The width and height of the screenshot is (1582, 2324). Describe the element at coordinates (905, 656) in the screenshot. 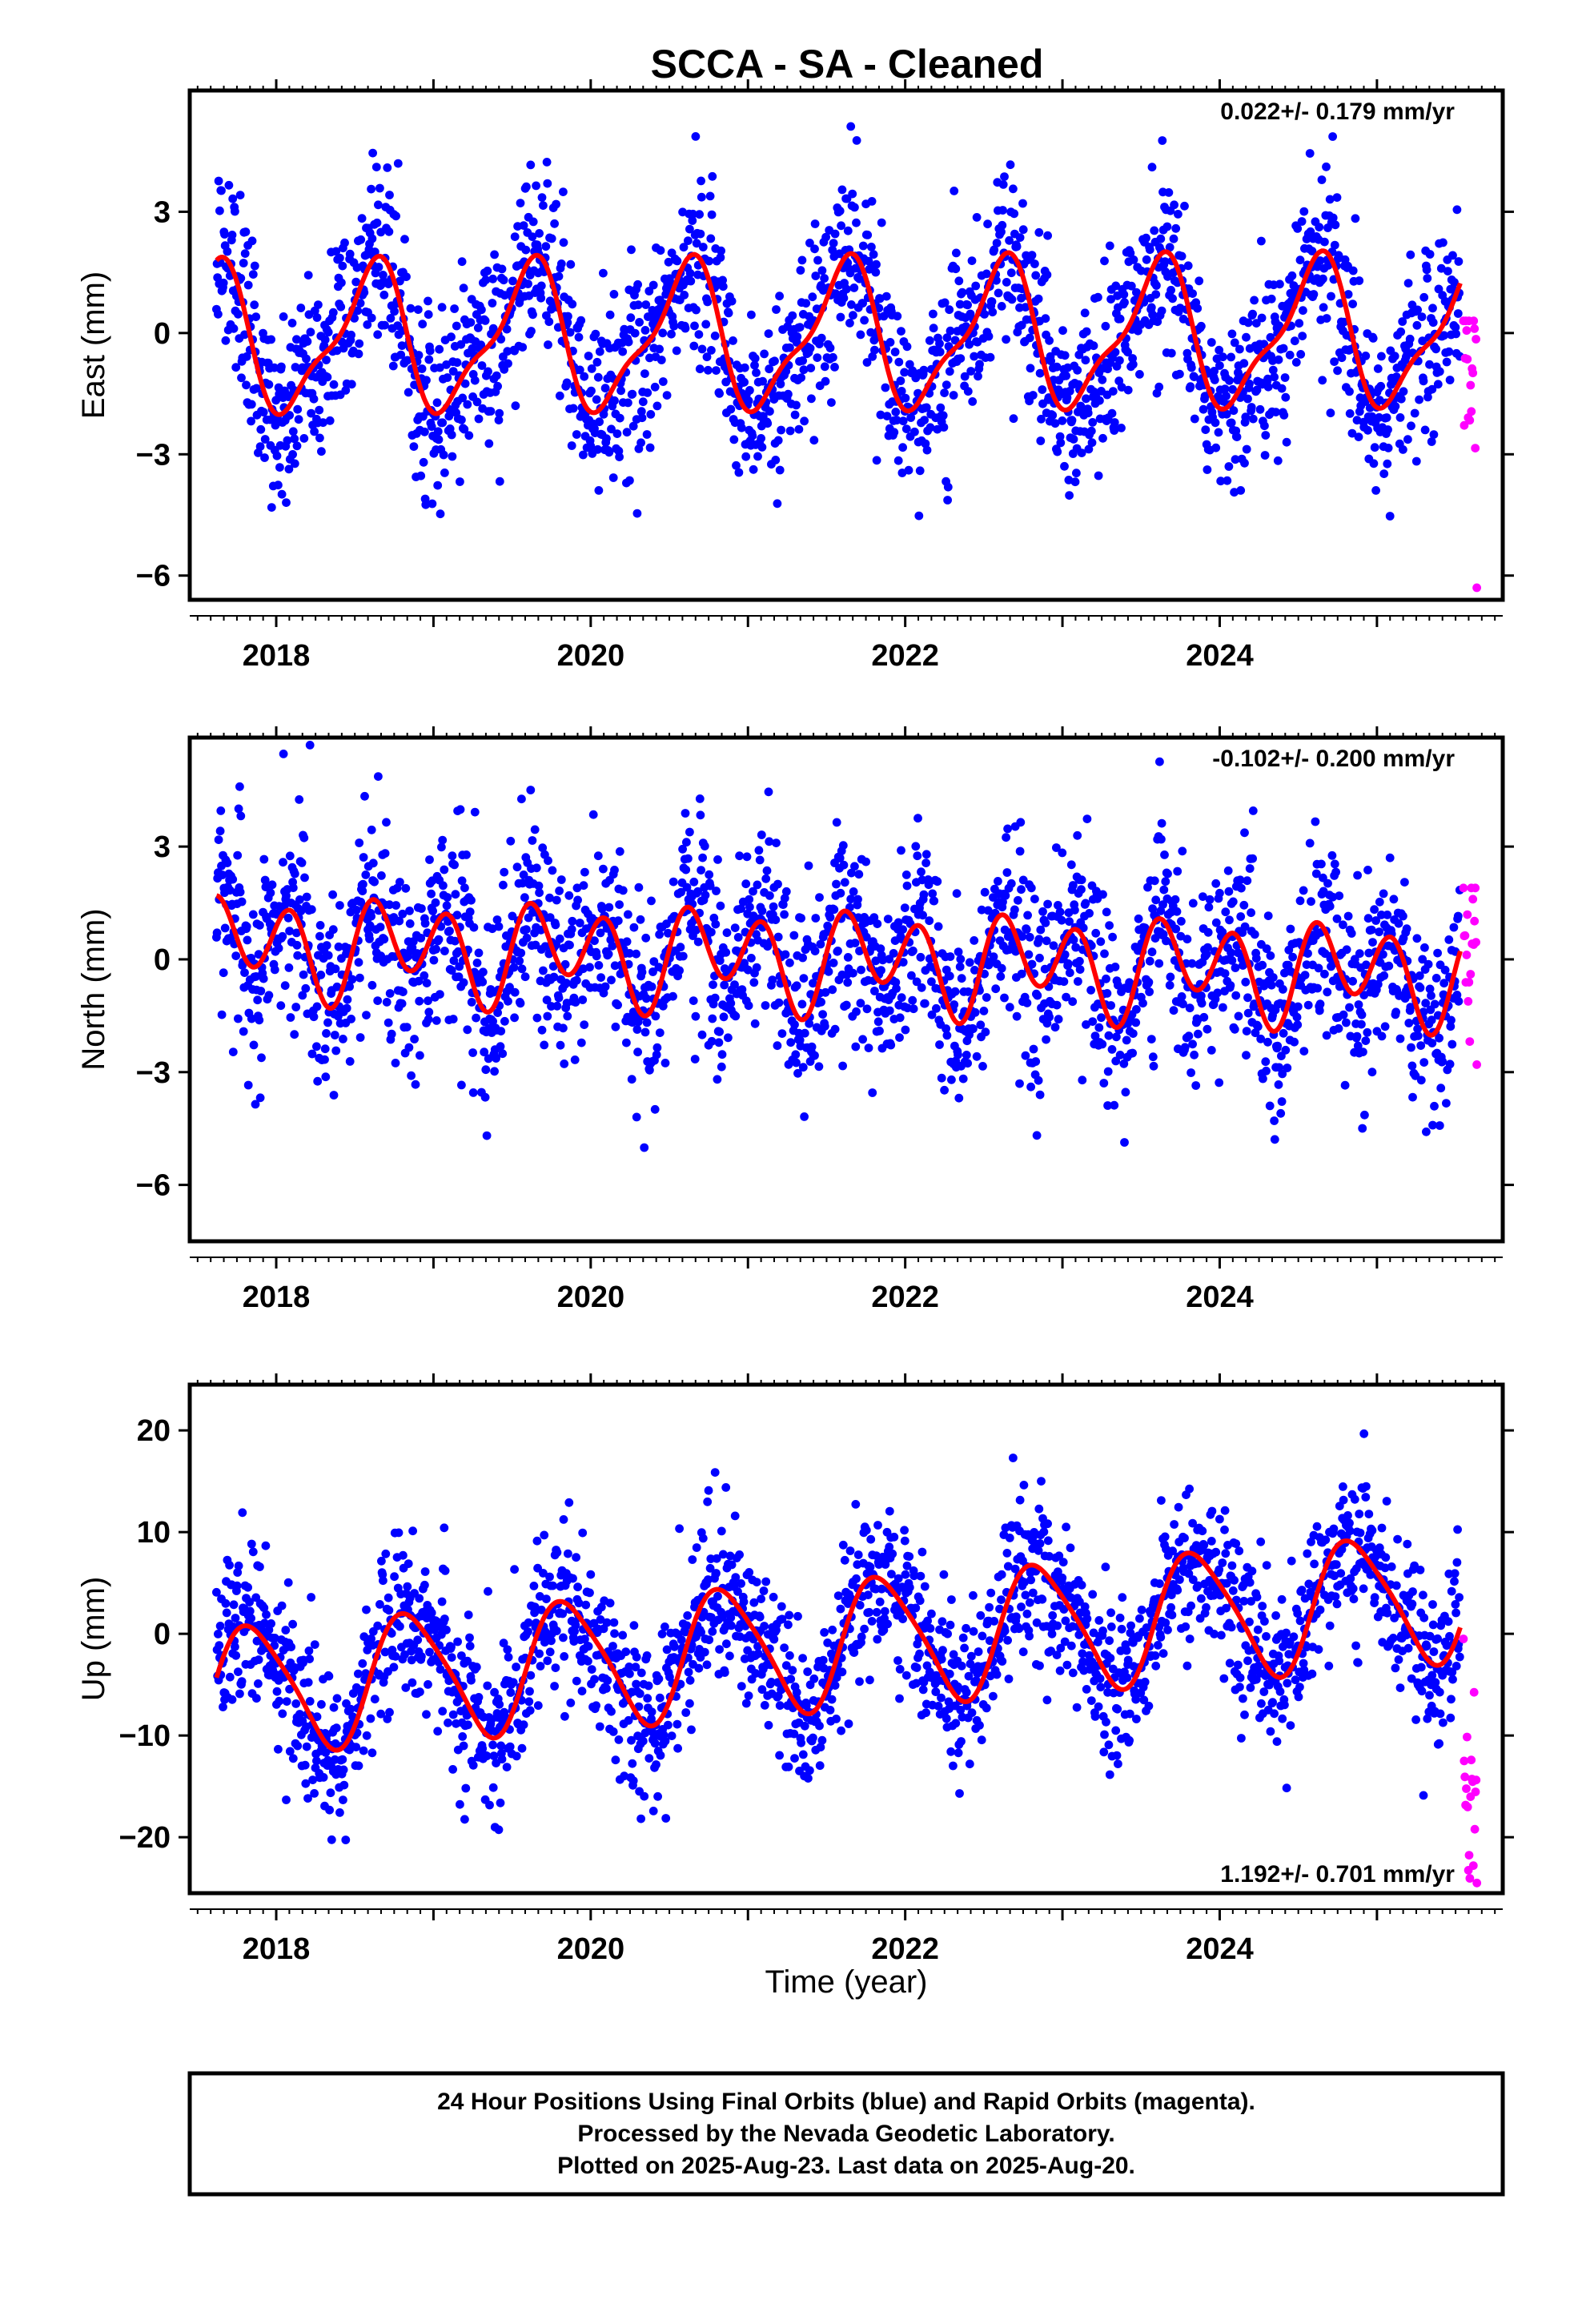

I see `east-x-tick-label: 2022` at that location.